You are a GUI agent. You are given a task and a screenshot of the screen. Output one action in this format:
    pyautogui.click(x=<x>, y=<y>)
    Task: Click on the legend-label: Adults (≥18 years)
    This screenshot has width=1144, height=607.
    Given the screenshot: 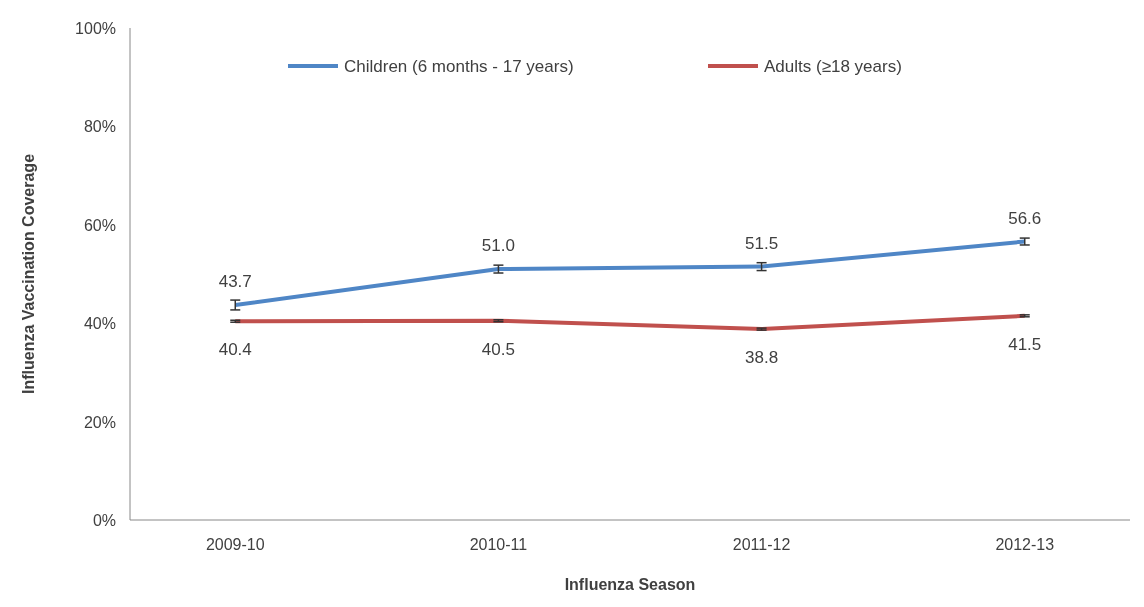 What is the action you would take?
    pyautogui.click(x=833, y=66)
    